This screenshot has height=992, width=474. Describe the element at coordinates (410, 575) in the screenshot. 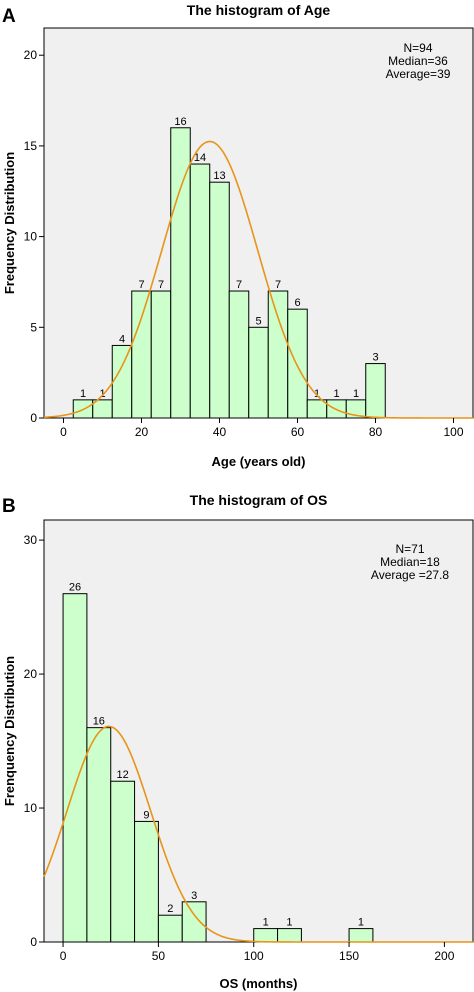

I see `stats-annotation: Average =27.8` at that location.